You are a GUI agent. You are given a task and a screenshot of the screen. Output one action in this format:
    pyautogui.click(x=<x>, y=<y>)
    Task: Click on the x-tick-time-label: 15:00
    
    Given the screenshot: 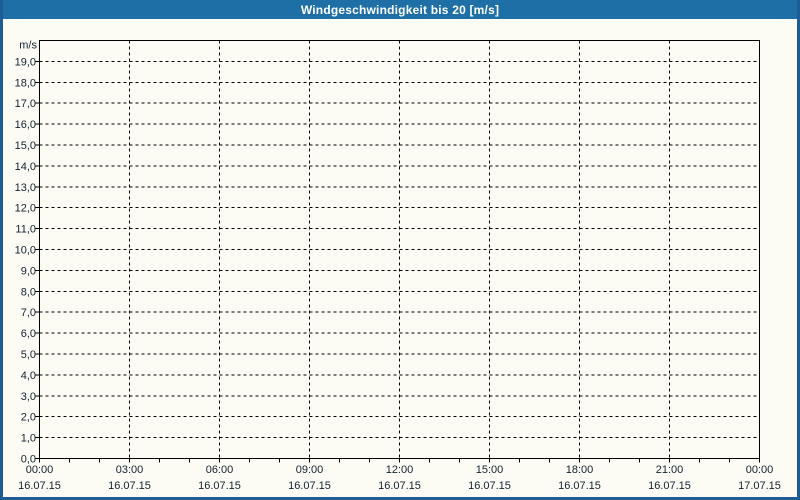 What is the action you would take?
    pyautogui.click(x=490, y=470)
    